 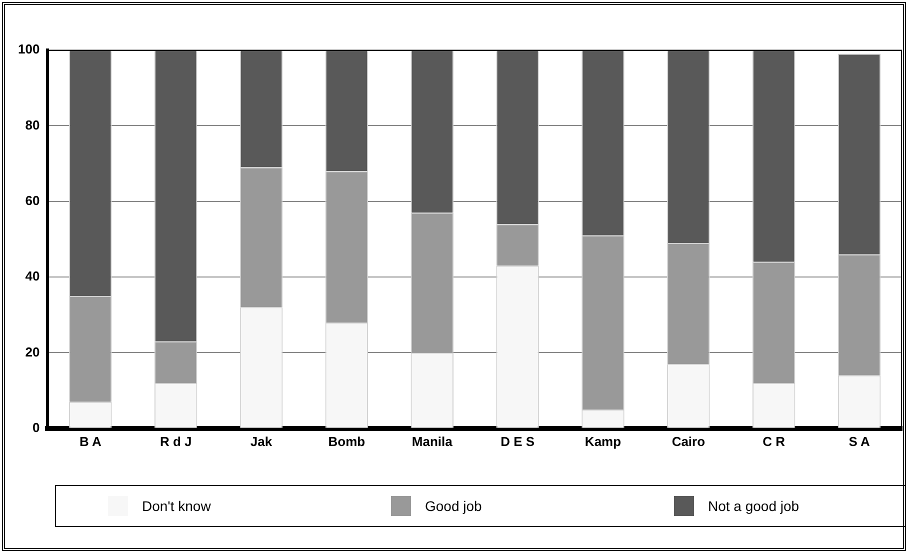 I want to click on x-tick-label: Kamp, so click(x=603, y=441).